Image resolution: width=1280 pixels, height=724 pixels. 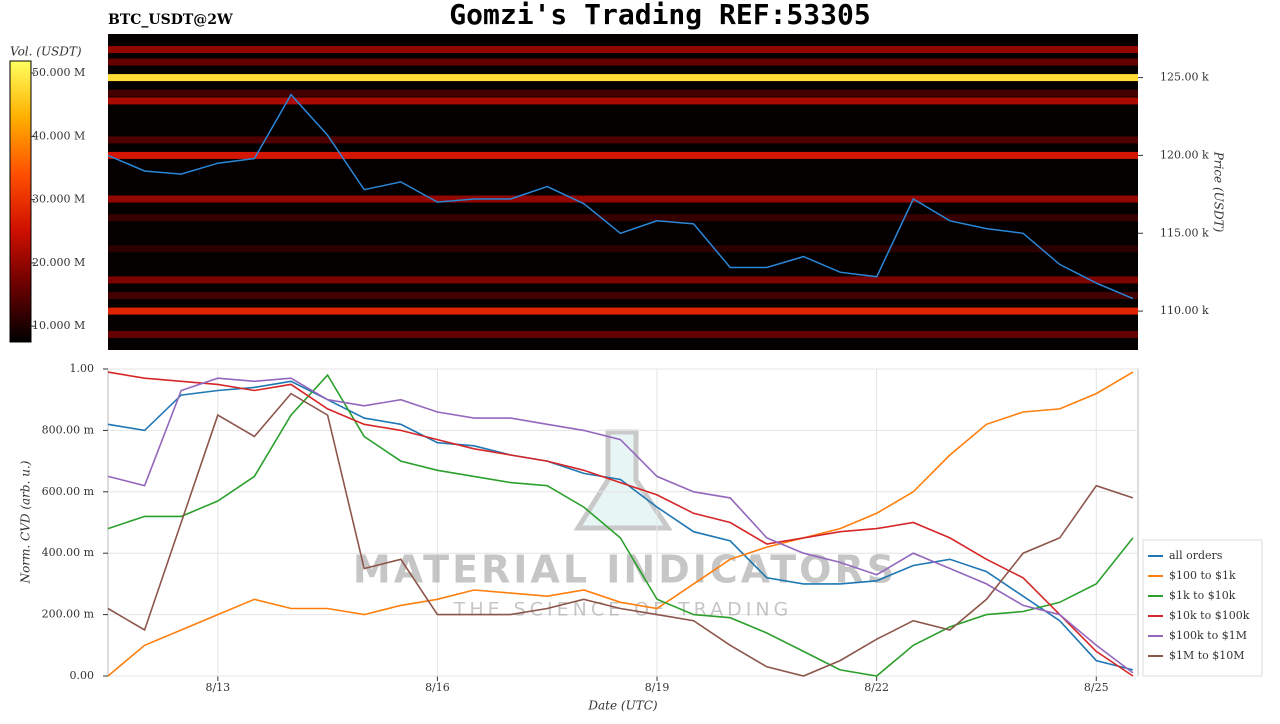 I want to click on x-tick-label: 8/13, so click(x=217, y=687).